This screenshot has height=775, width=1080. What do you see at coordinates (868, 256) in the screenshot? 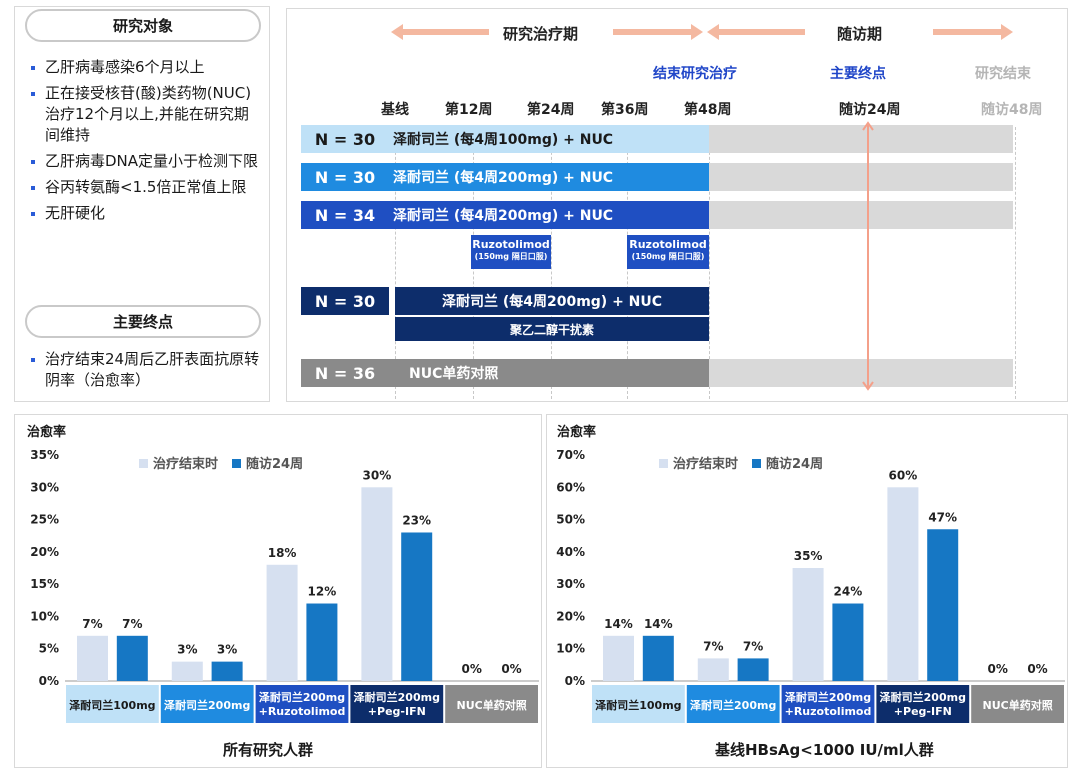
I see `endpoint-marker-icon` at bounding box center [868, 256].